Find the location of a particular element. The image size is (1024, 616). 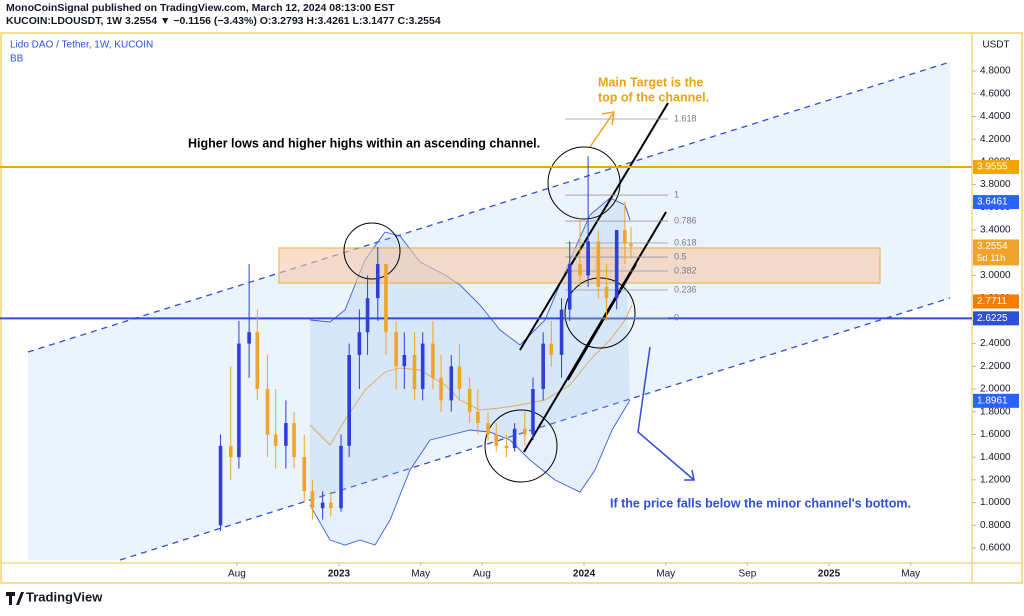

price-label: 3.6461 is located at coordinates (992, 202).